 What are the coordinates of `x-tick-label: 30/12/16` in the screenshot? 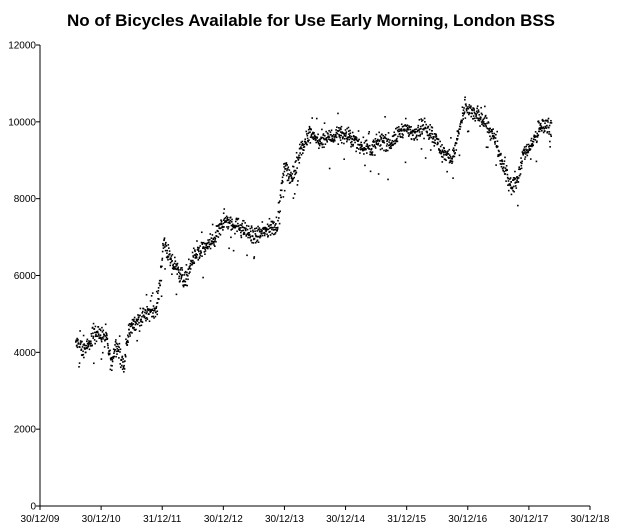 It's located at (467, 519).